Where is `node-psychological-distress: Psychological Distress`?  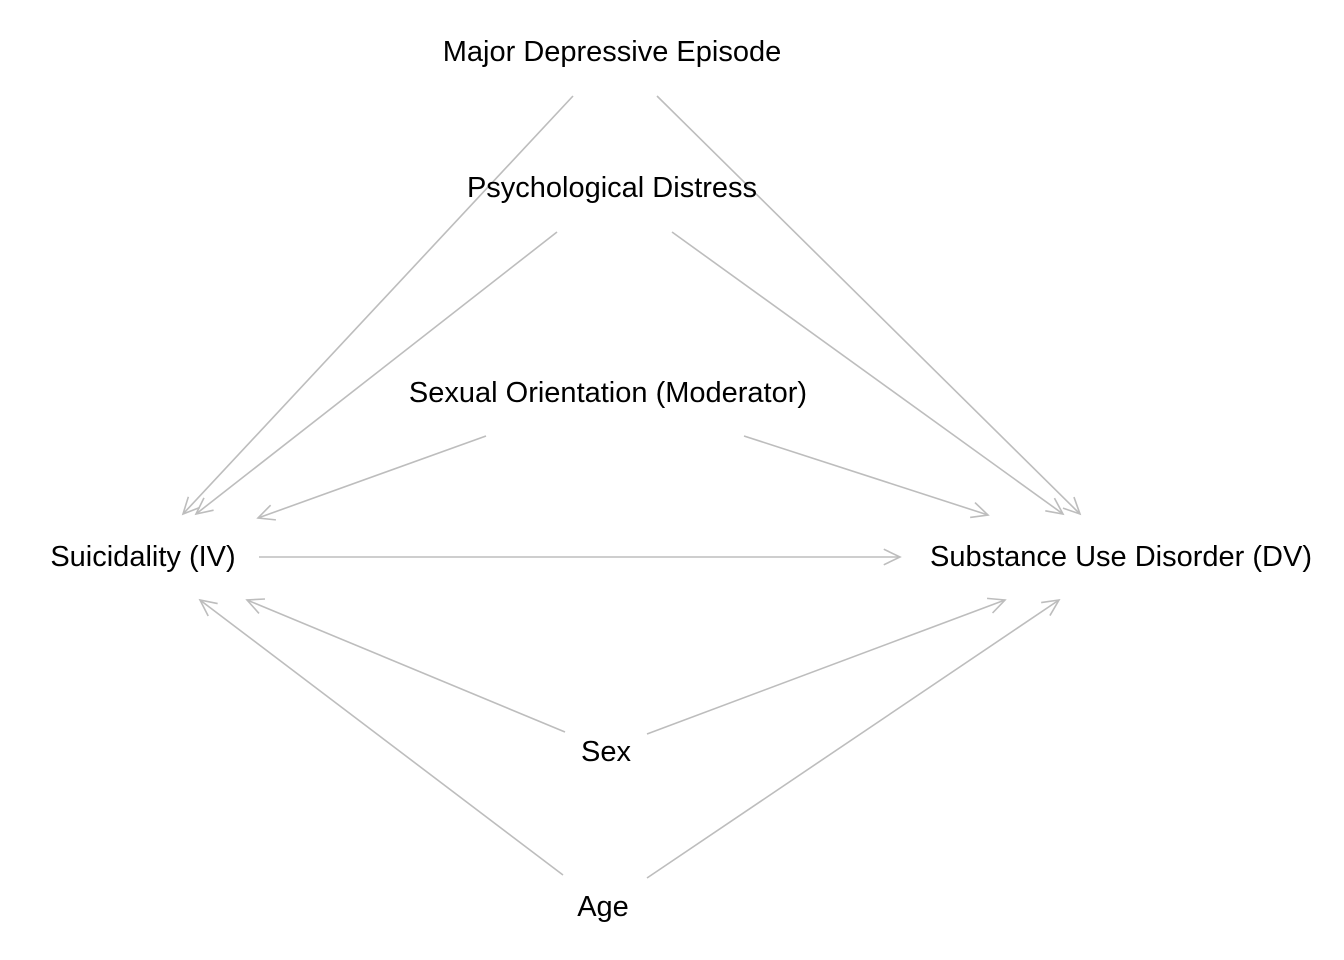
node-psychological-distress: Psychological Distress is located at coordinates (612, 188).